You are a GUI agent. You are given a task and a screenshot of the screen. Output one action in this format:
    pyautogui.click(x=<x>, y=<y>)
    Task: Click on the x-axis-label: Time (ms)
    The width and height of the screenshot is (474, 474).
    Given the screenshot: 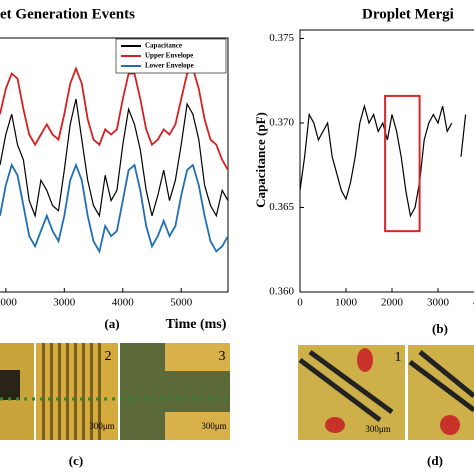 What is the action you would take?
    pyautogui.click(x=196, y=324)
    